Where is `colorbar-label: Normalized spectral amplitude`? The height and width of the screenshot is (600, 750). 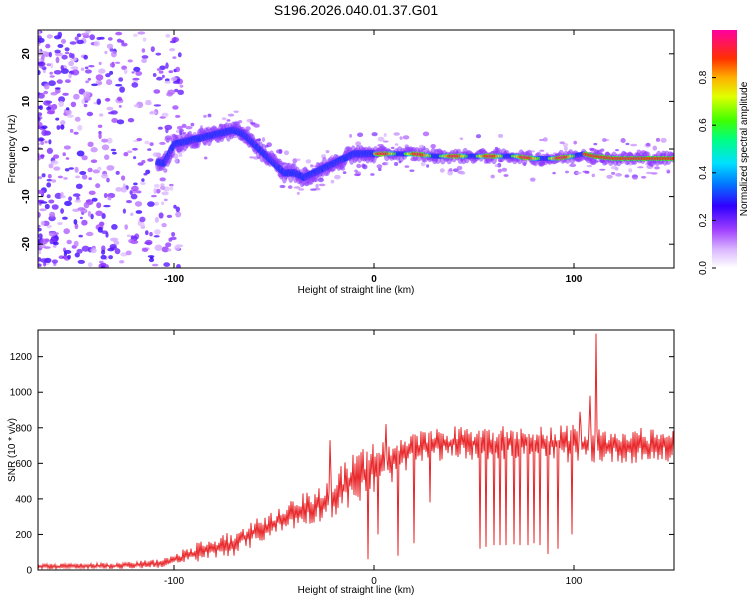
colorbar-label: Normalized spectral amplitude is located at coordinates (744, 148).